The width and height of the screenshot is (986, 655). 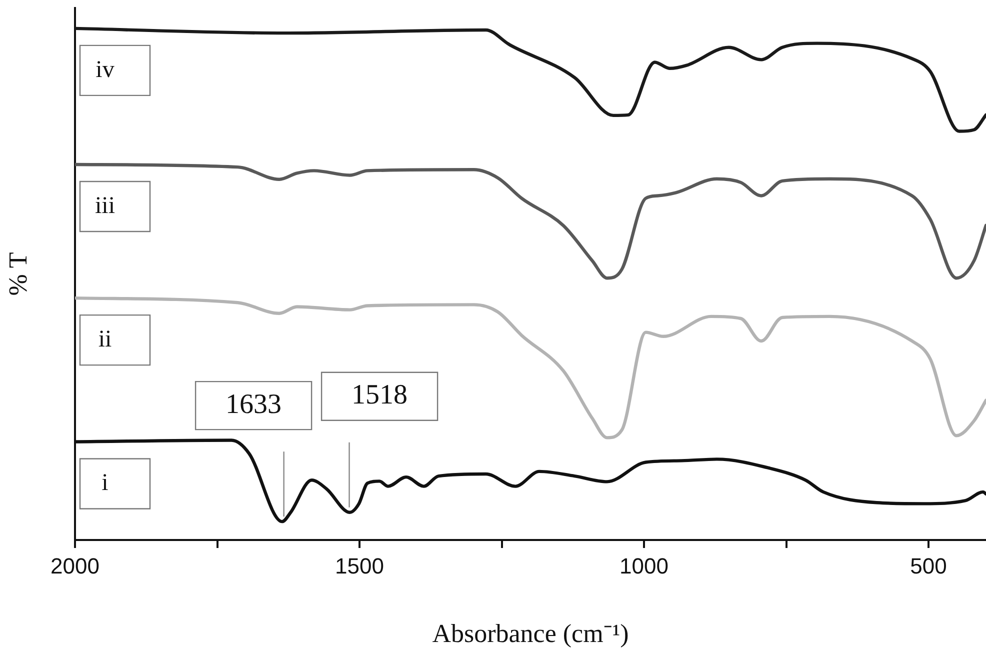 I want to click on y-axis-title: % T, so click(x=17, y=274).